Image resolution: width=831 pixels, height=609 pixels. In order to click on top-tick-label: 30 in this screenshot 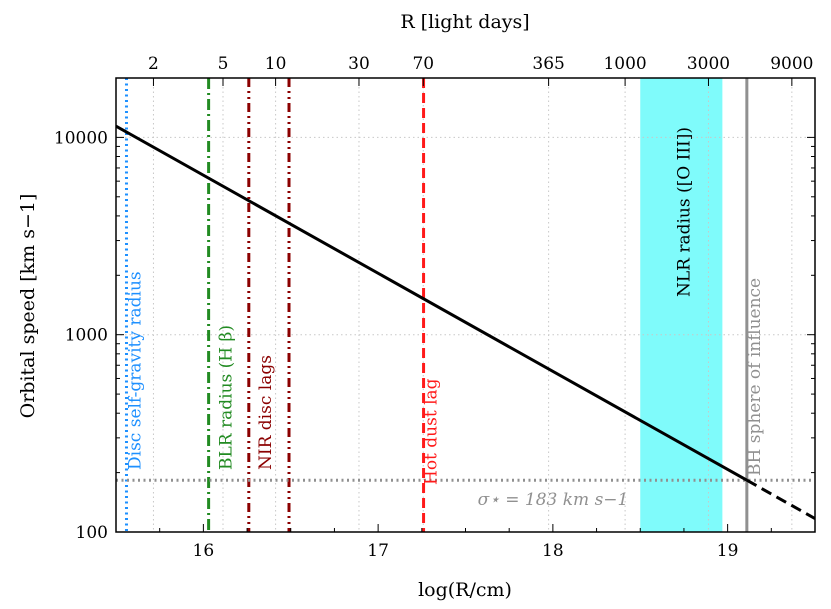, I will do `click(359, 64)`.